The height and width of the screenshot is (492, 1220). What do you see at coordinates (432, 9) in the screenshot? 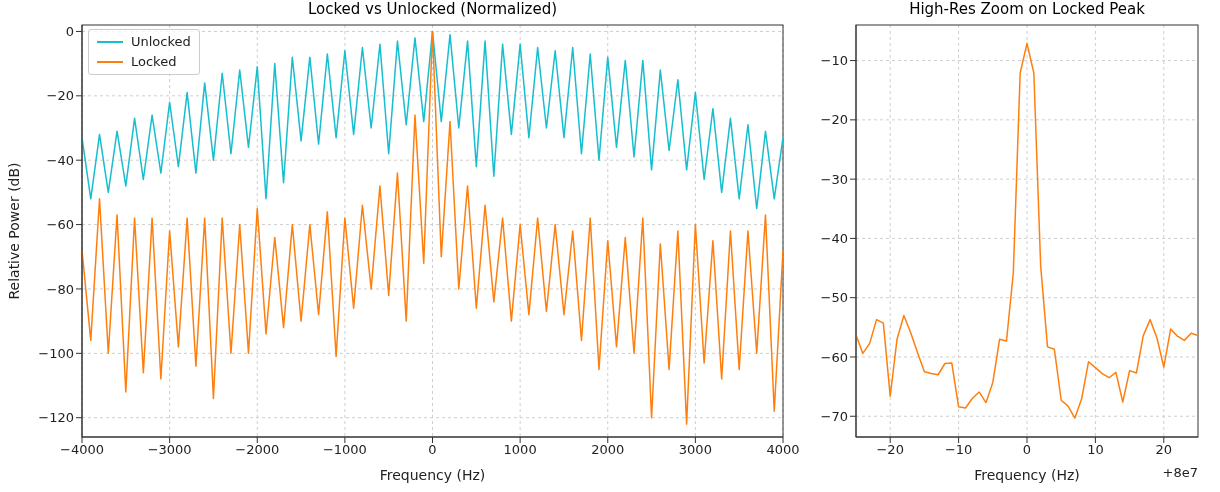
I see `chart-title: Locked vs Unlocked (Normalized)` at bounding box center [432, 9].